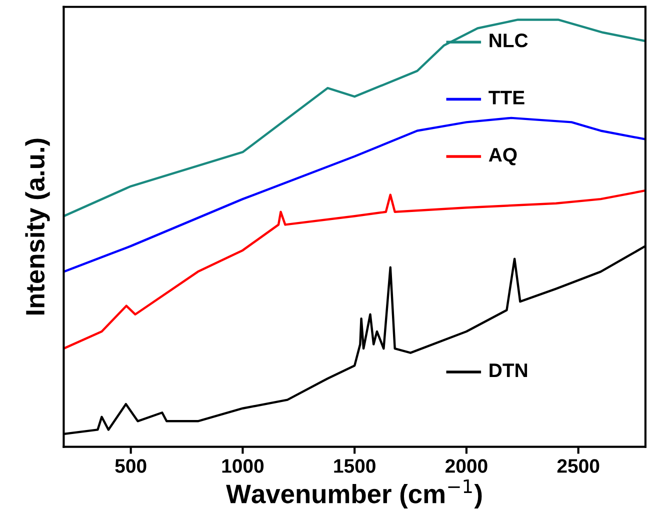  Describe the element at coordinates (37, 226) in the screenshot. I see `y-axis-title: Intensity (a.u.)` at that location.